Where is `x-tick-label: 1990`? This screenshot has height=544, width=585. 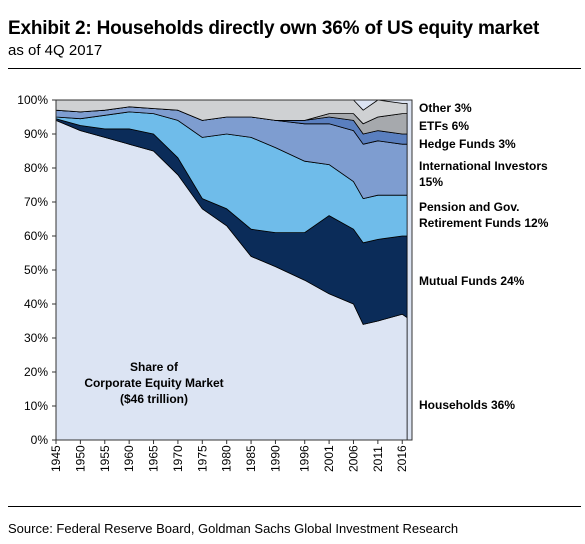 x-tick-label: 1990 is located at coordinates (275, 458).